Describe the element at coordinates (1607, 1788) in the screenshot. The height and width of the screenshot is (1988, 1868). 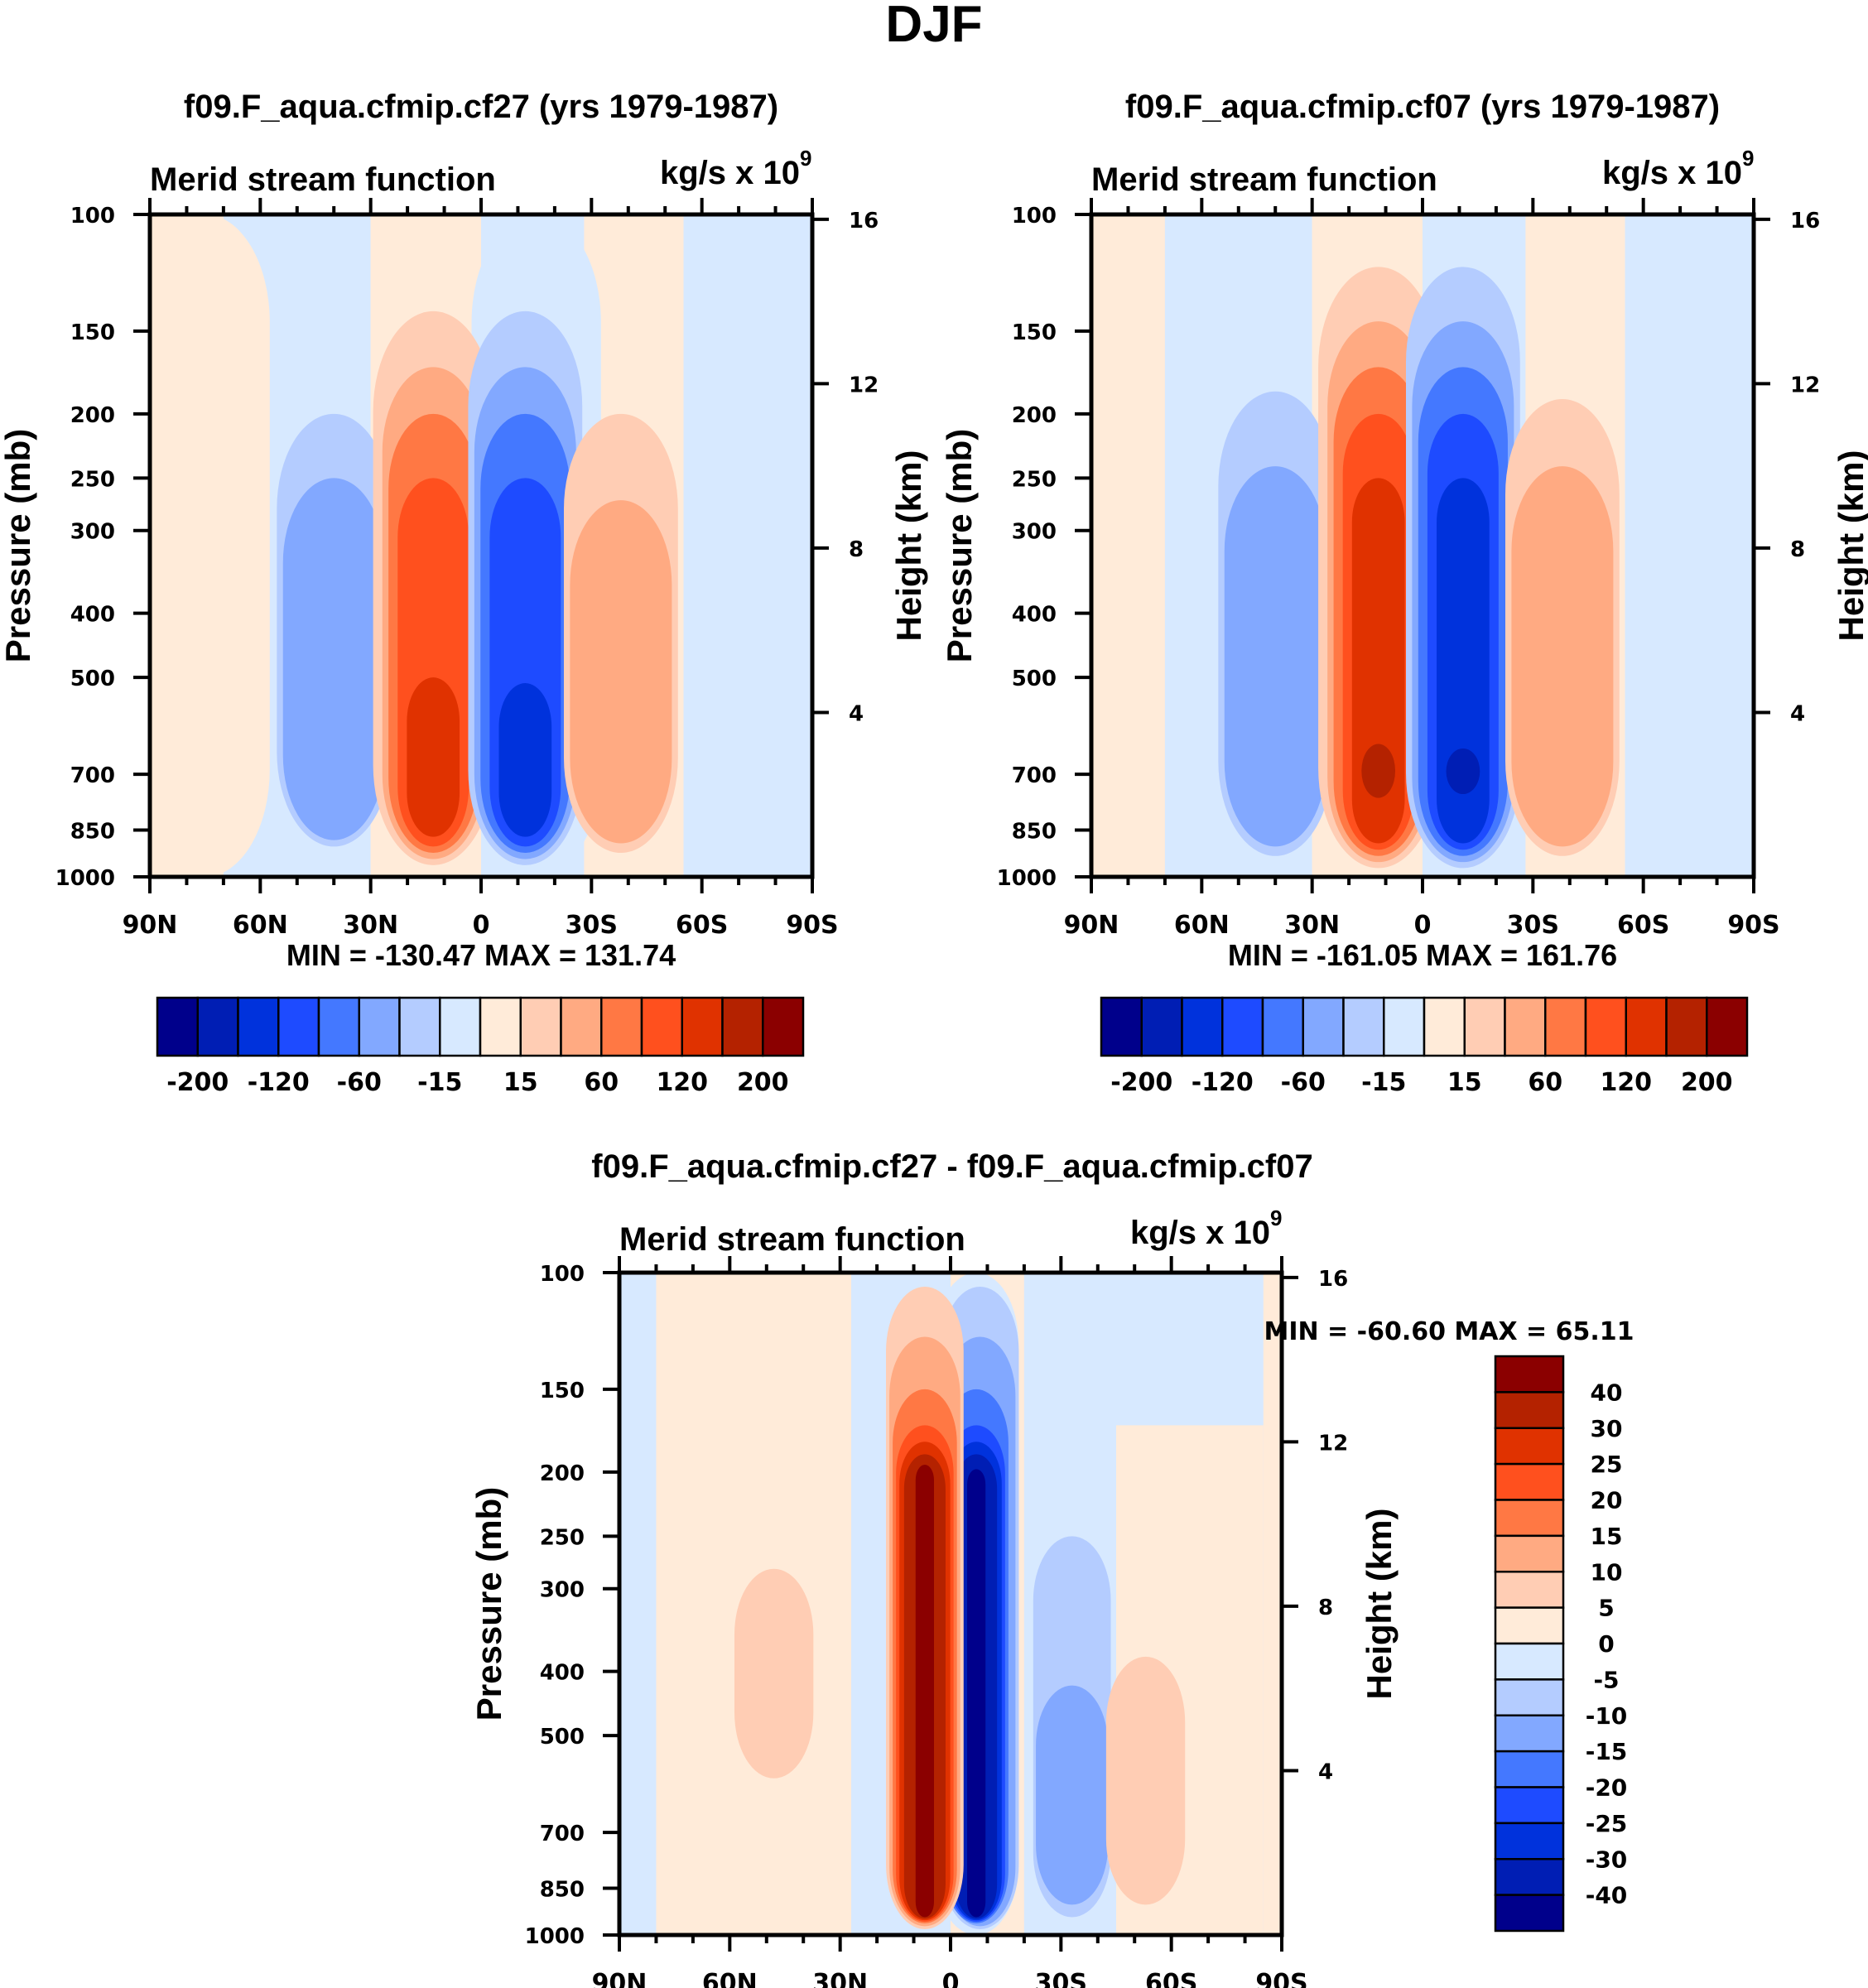
I see `colorbar-label: -20` at that location.